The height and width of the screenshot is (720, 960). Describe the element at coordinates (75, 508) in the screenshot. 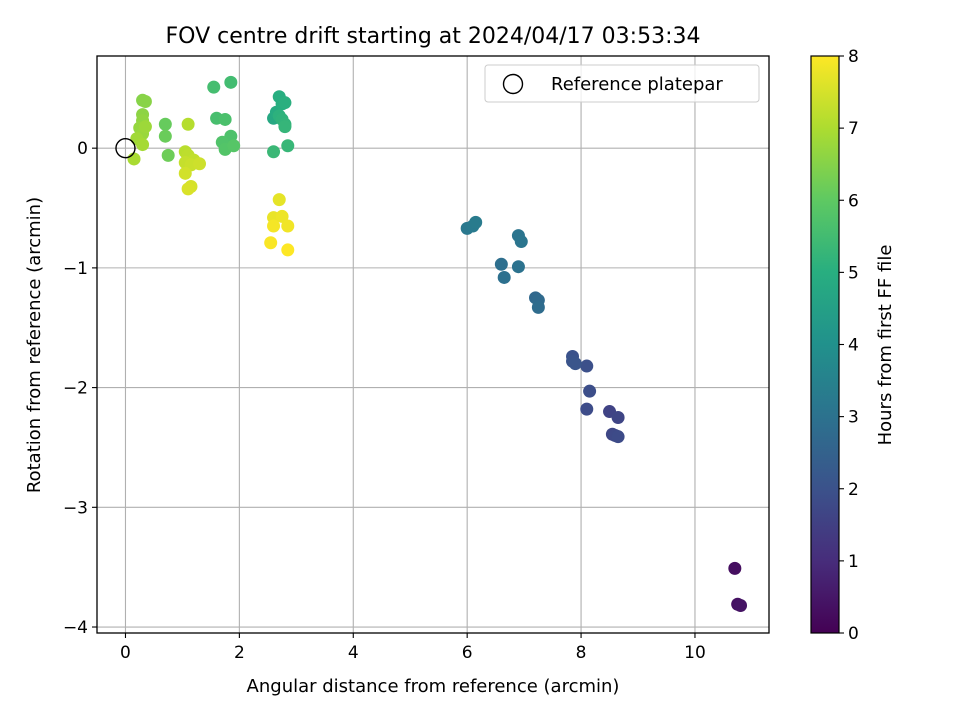

I see `y-tick-label: −3` at that location.